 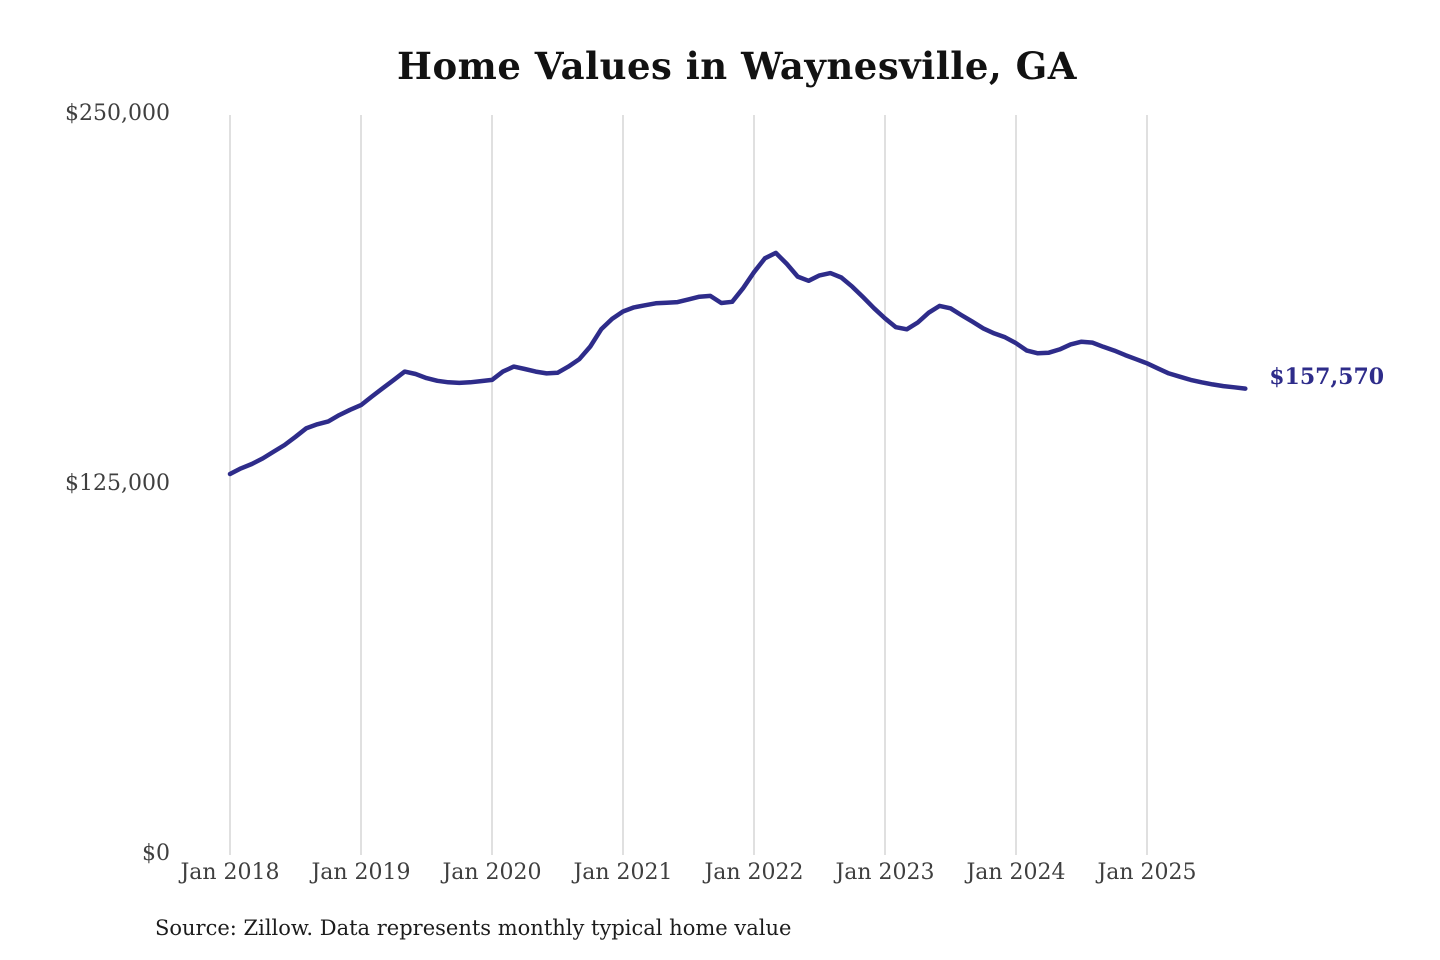 I want to click on x-axis-label: Jan 2020, so click(x=492, y=872).